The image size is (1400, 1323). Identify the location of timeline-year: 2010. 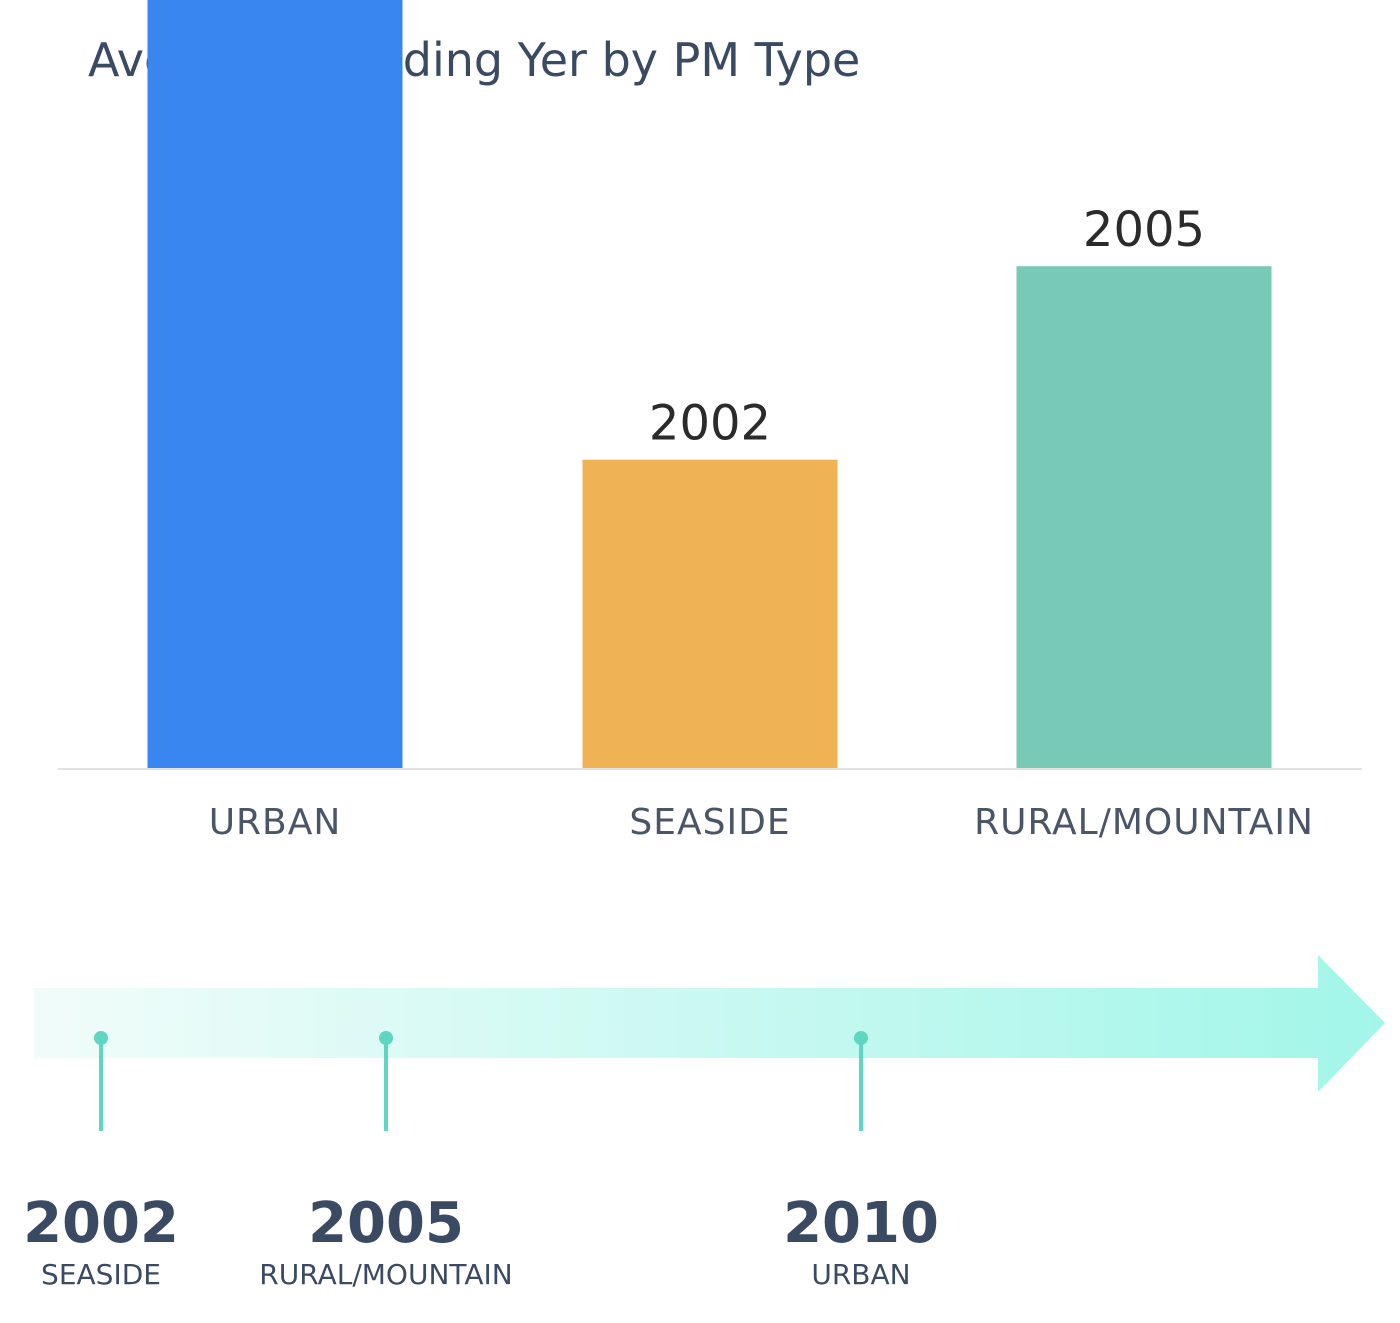
(861, 1223).